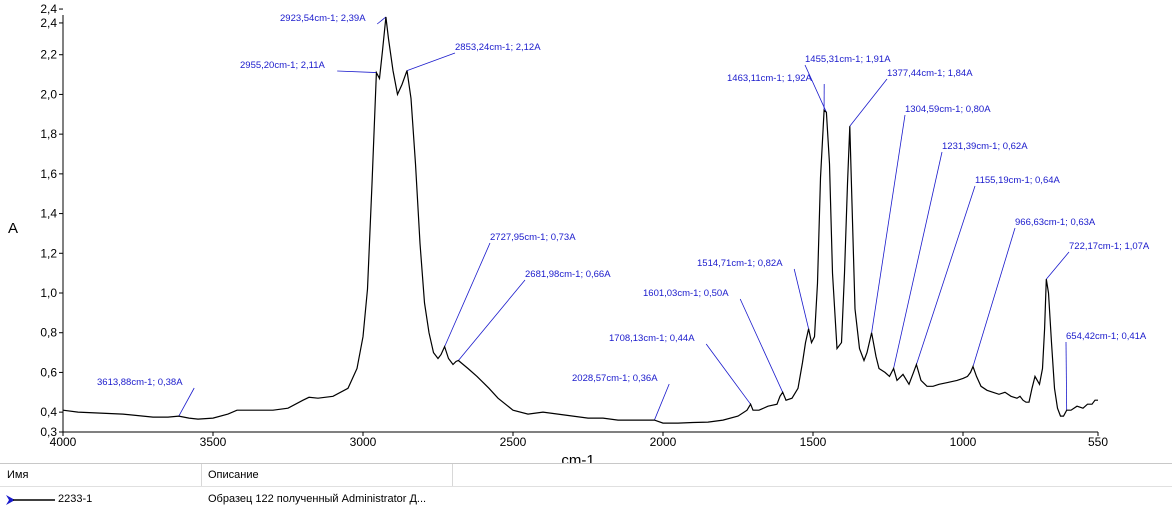 The height and width of the screenshot is (511, 1172). What do you see at coordinates (652, 338) in the screenshot?
I see `peak-annotation-label: 1708,13cm-1; 0,44A` at bounding box center [652, 338].